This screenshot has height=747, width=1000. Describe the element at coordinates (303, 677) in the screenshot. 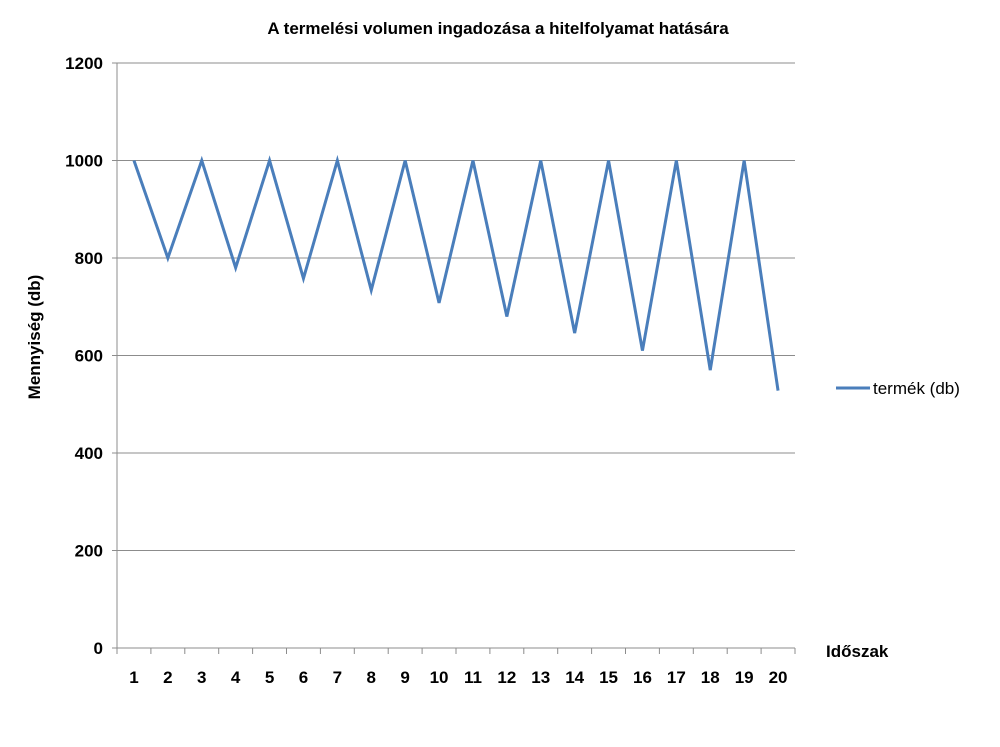

I see `x-tick-label: 6` at that location.